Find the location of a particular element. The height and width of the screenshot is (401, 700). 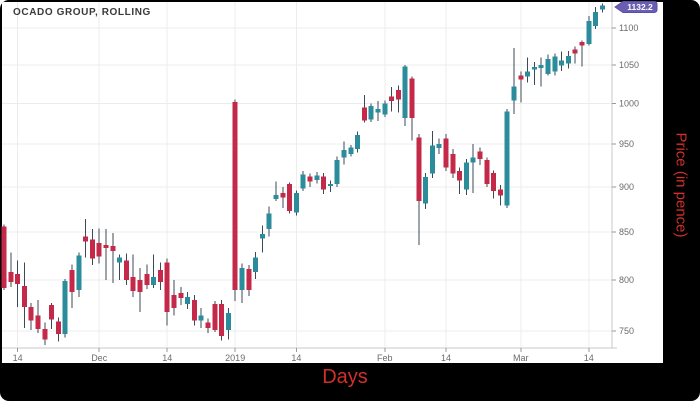

chart-title: OCADO GROUP, ROLLING is located at coordinates (82, 12).